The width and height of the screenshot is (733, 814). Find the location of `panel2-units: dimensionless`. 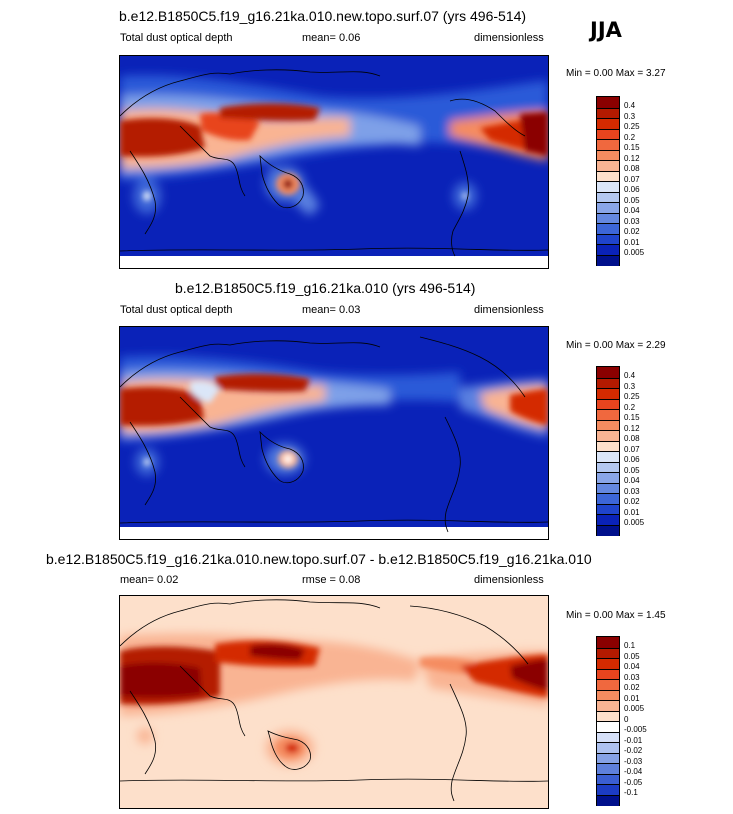

panel2-units: dimensionless is located at coordinates (509, 310).